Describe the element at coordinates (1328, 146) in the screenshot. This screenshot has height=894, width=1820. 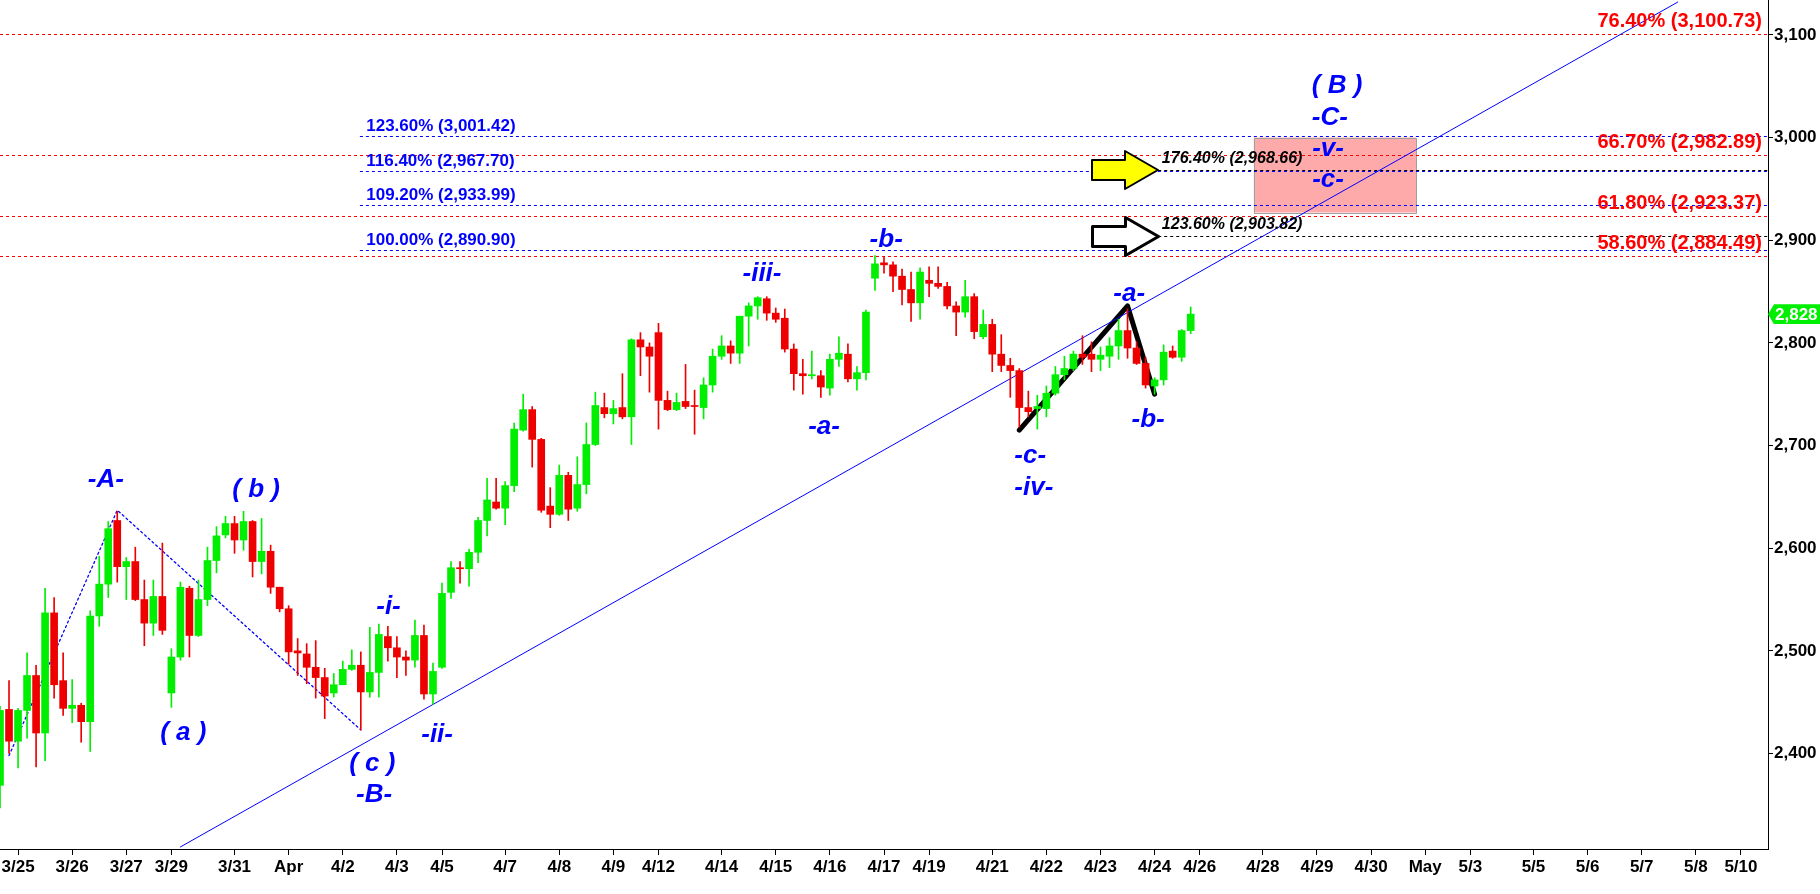
I see `annotation: -v-` at that location.